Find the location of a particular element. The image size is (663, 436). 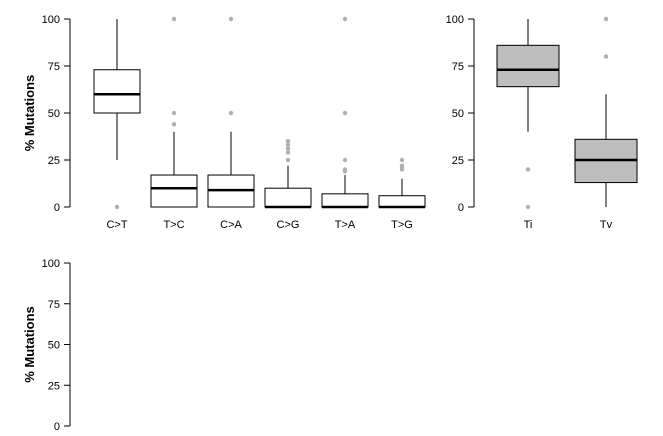

ti-tv-boxplot-panel: 0 25 50 75 100 Ti Tv is located at coordinates (542, 122).